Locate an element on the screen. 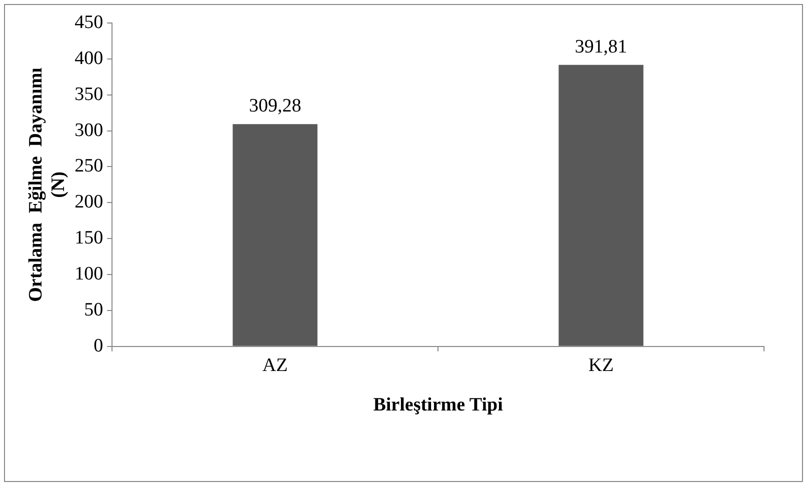  y-tick-label: 300 is located at coordinates (89, 130).